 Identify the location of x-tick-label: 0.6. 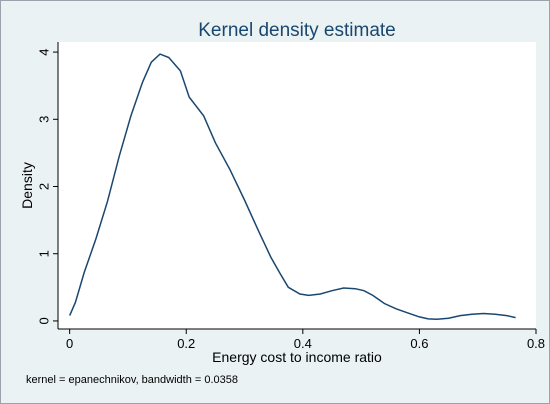
(419, 343).